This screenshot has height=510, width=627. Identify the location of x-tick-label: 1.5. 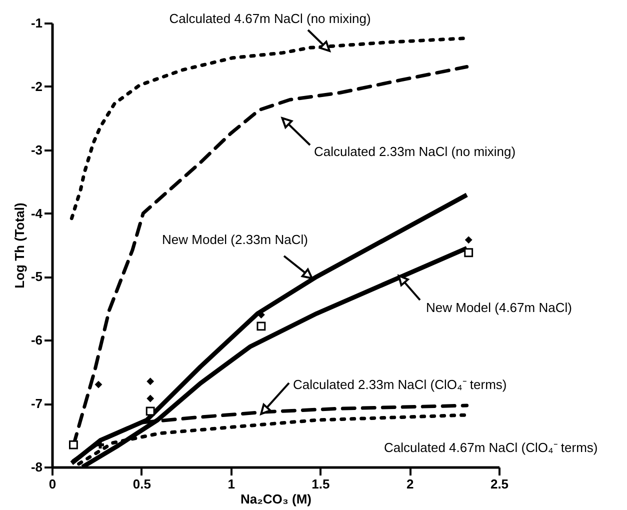
(321, 484).